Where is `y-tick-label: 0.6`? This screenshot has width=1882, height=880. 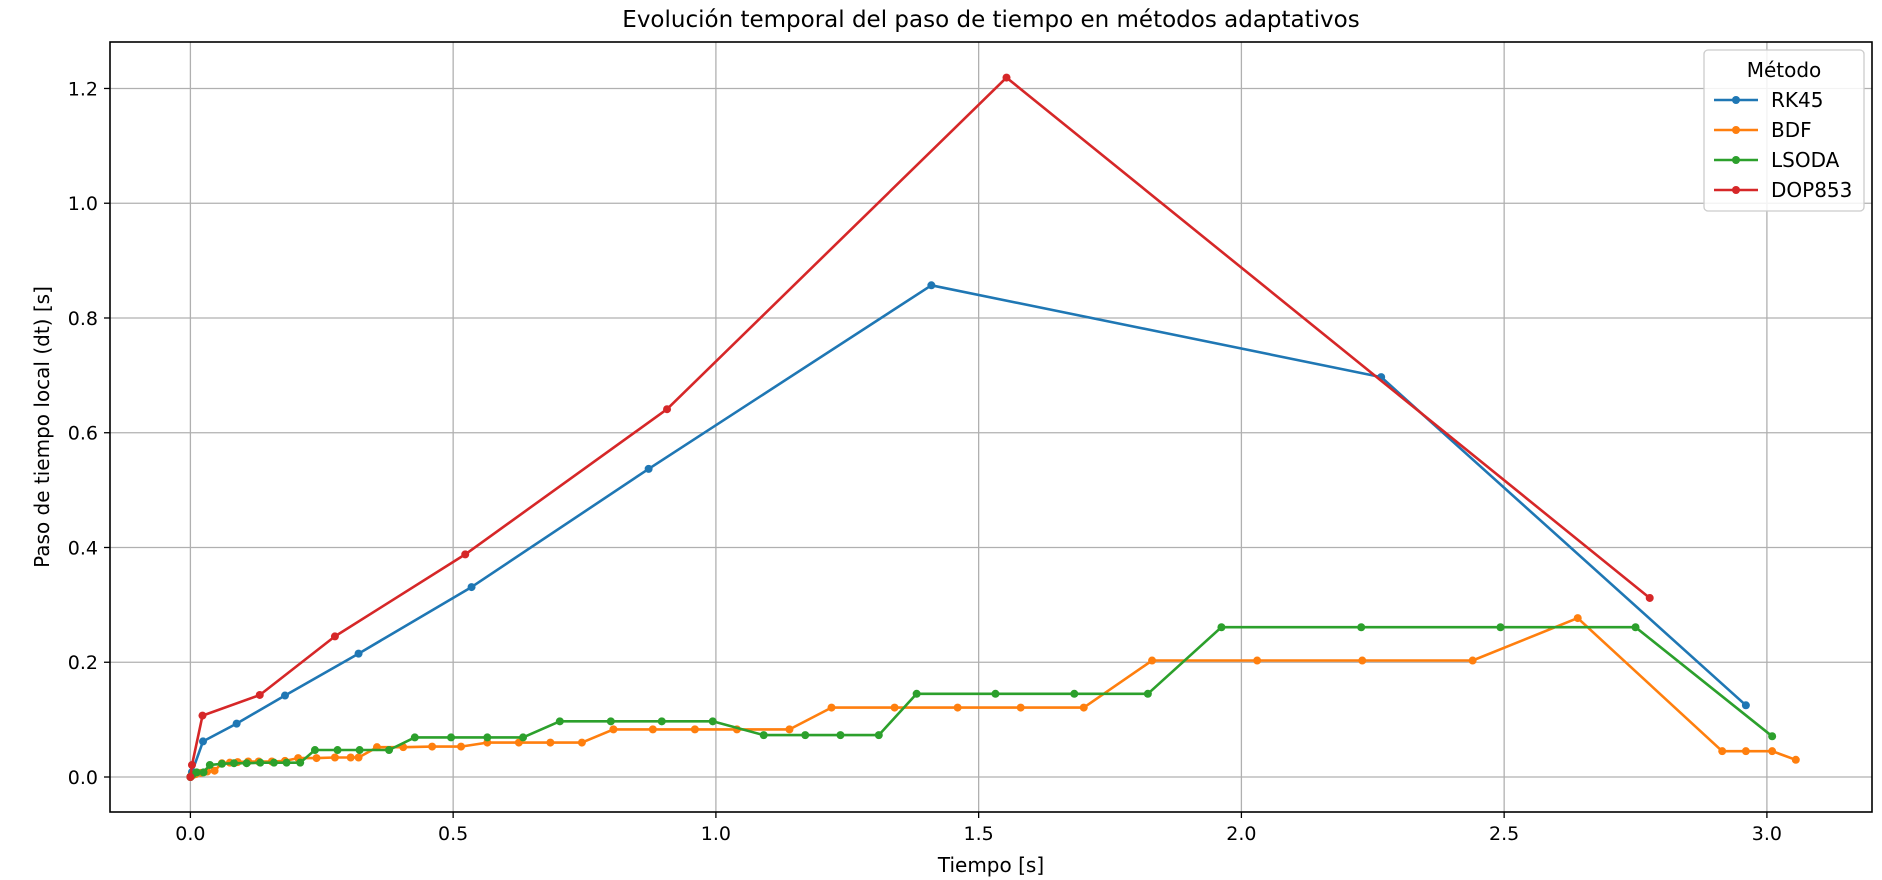
y-tick-label: 0.6 is located at coordinates (83, 434).